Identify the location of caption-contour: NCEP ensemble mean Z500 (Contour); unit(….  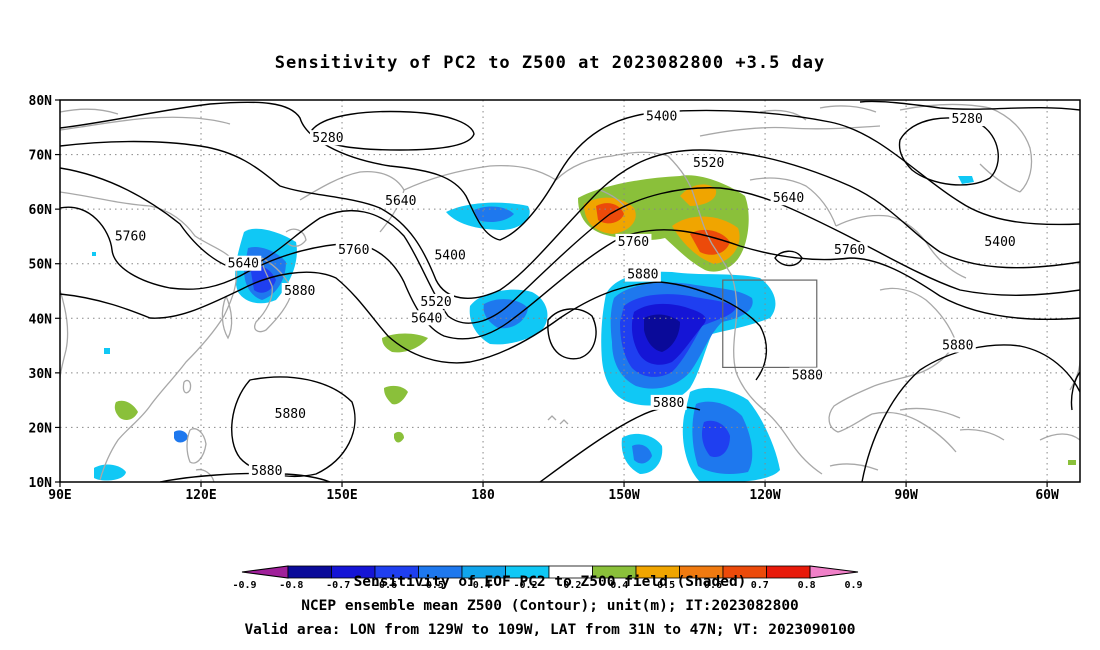
(550, 606).